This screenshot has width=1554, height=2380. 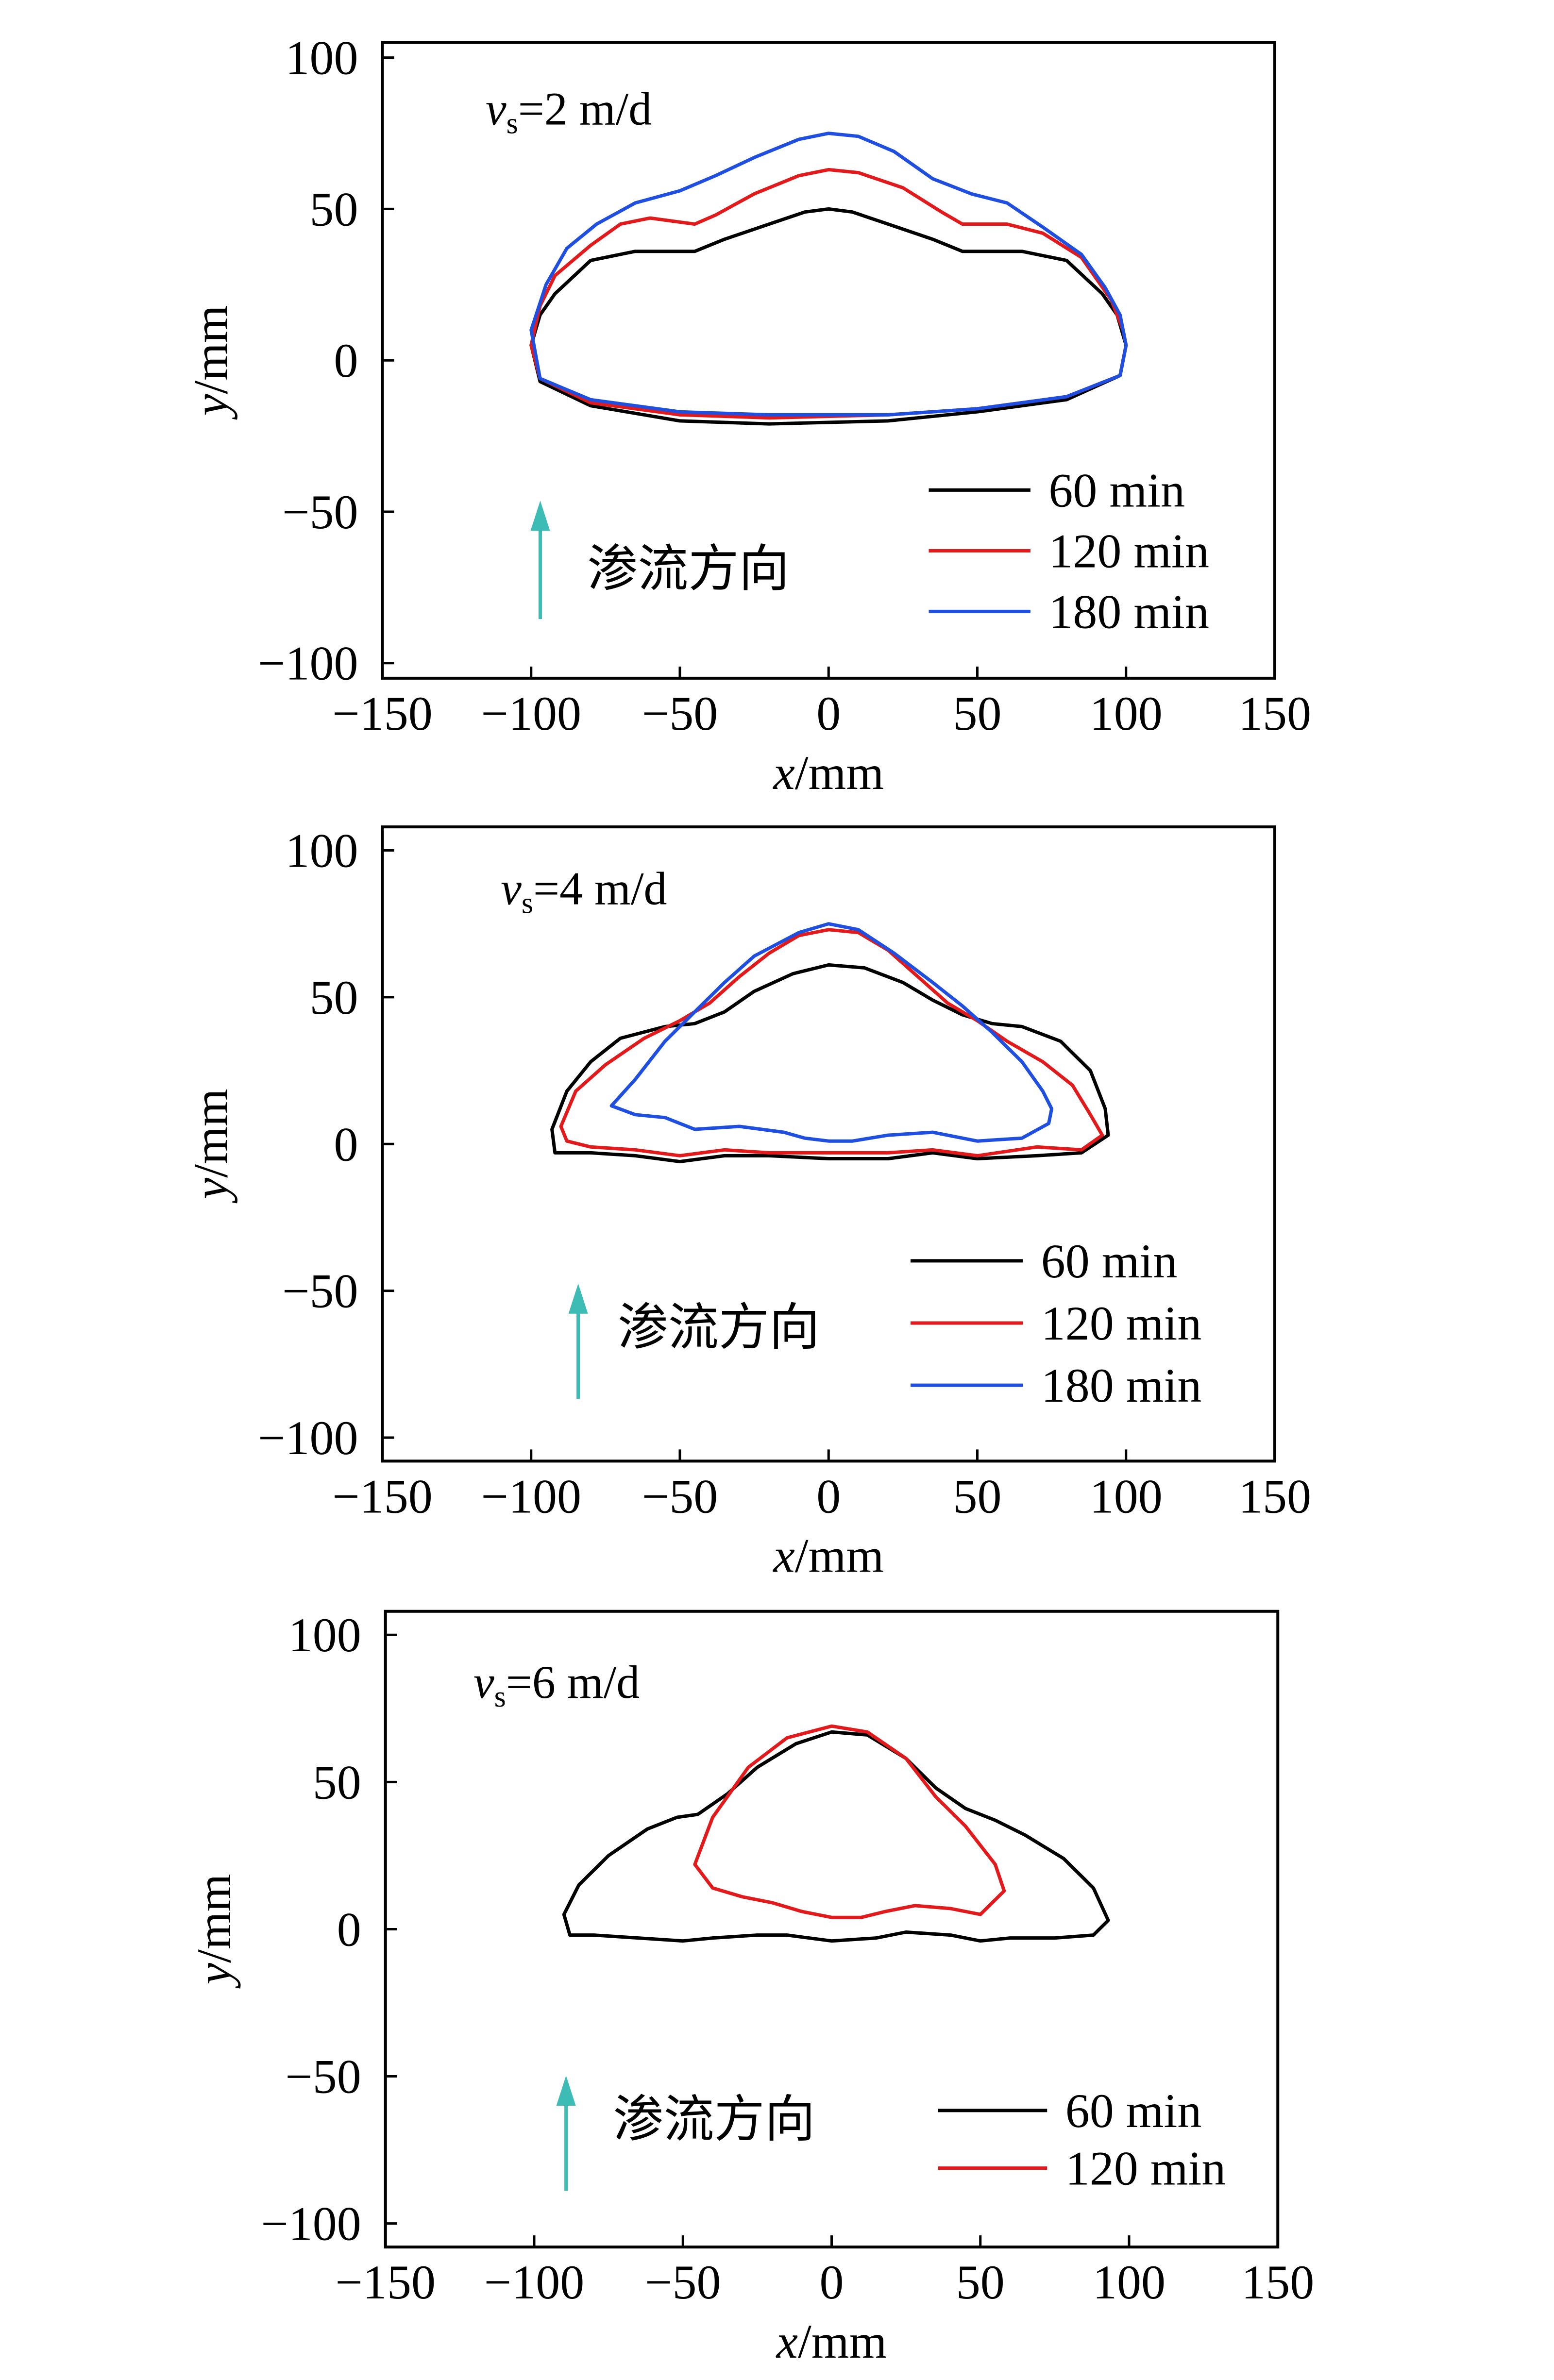 What do you see at coordinates (584, 891) in the screenshot?
I see `velocity-annotation: vs=4 m/d` at bounding box center [584, 891].